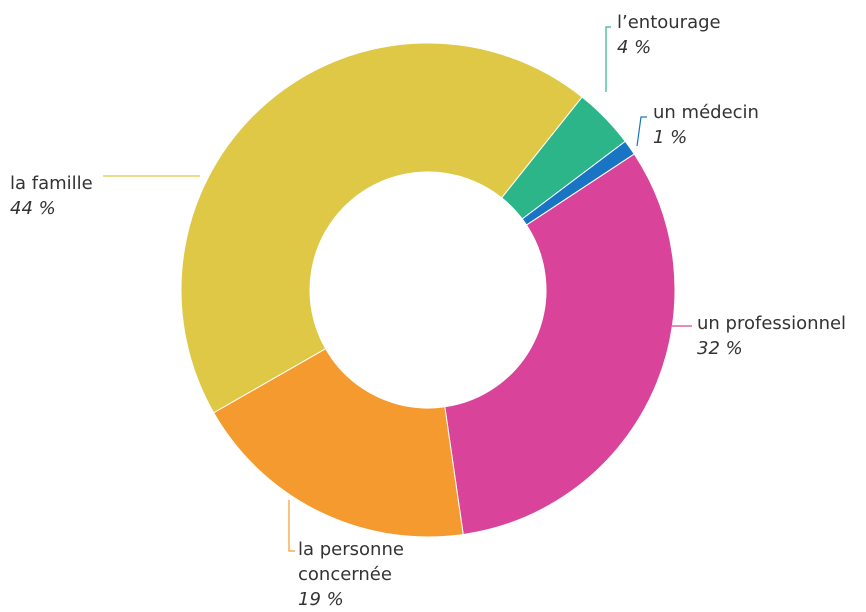 The width and height of the screenshot is (866, 612). Describe the element at coordinates (51, 196) in the screenshot. I see `label: la famille 44 %` at that location.